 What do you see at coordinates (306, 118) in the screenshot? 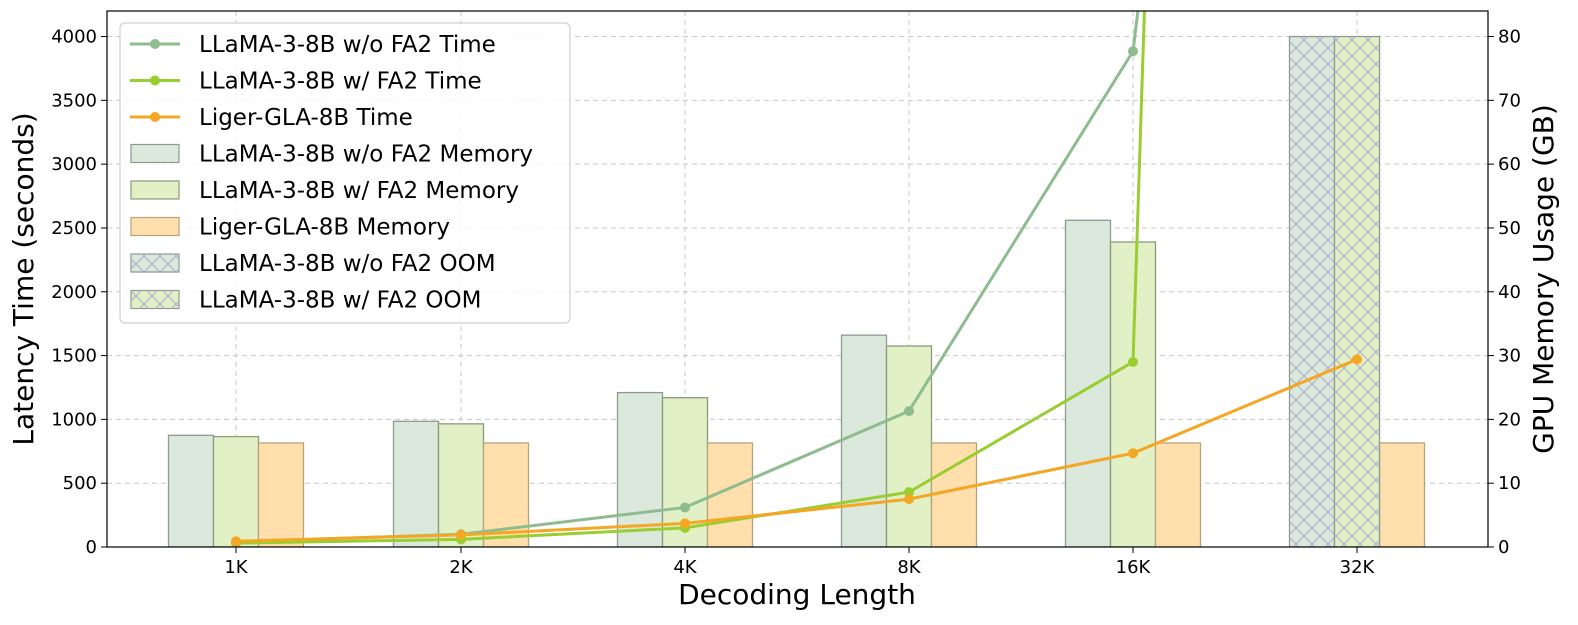
I see `legend-label: Liger-GLA-8B Time` at bounding box center [306, 118].